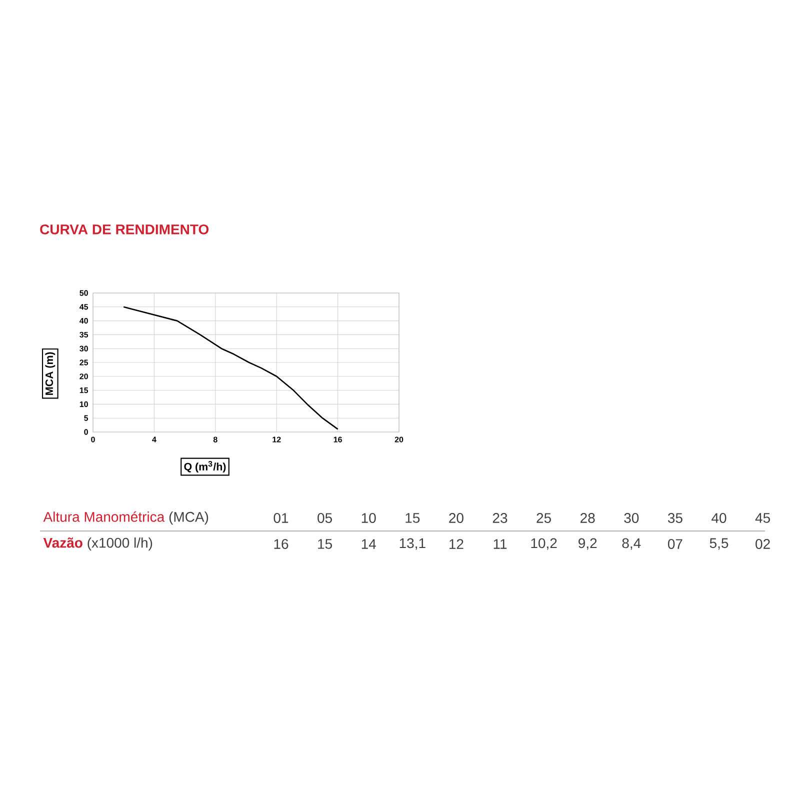 The width and height of the screenshot is (800, 800). Describe the element at coordinates (413, 518) in the screenshot. I see `category-label: 15` at that location.